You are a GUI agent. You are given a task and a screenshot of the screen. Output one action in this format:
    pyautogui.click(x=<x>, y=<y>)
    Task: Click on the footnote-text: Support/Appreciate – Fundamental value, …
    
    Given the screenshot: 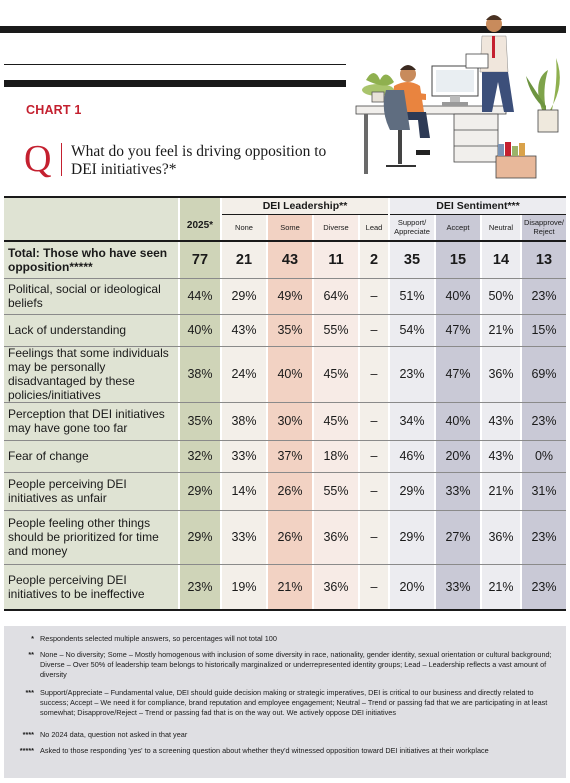 What is the action you would take?
    pyautogui.click(x=294, y=702)
    